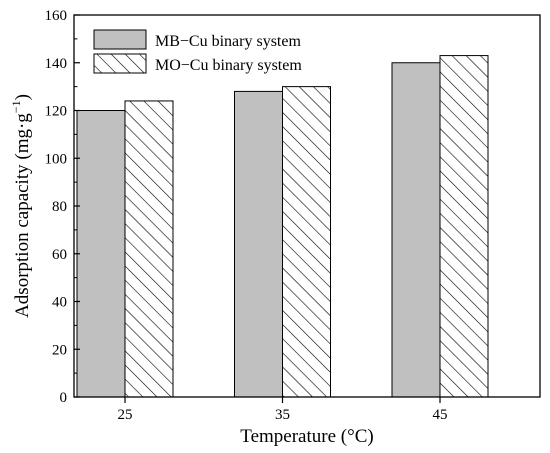  Describe the element at coordinates (440, 415) in the screenshot. I see `x-tick-label-45: 45` at that location.